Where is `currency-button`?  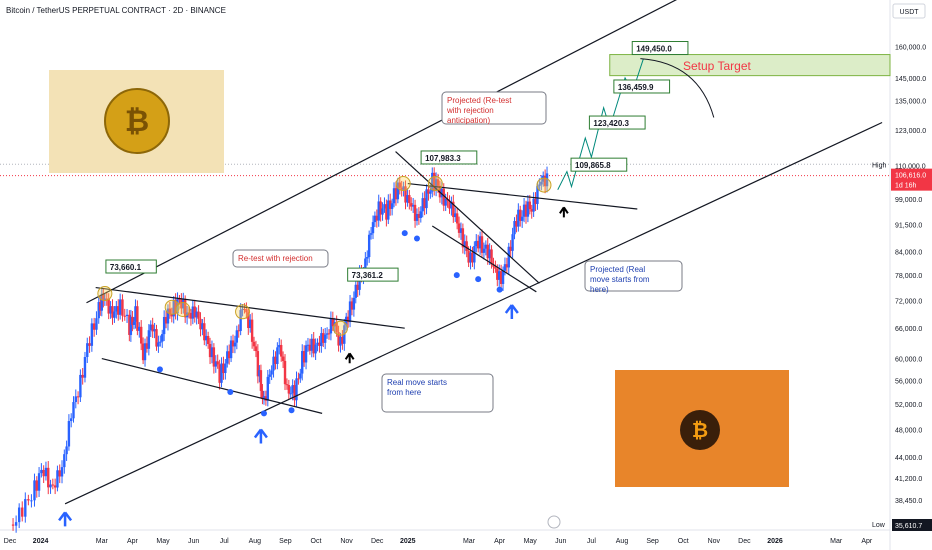
currency-button is located at coordinates (909, 11).